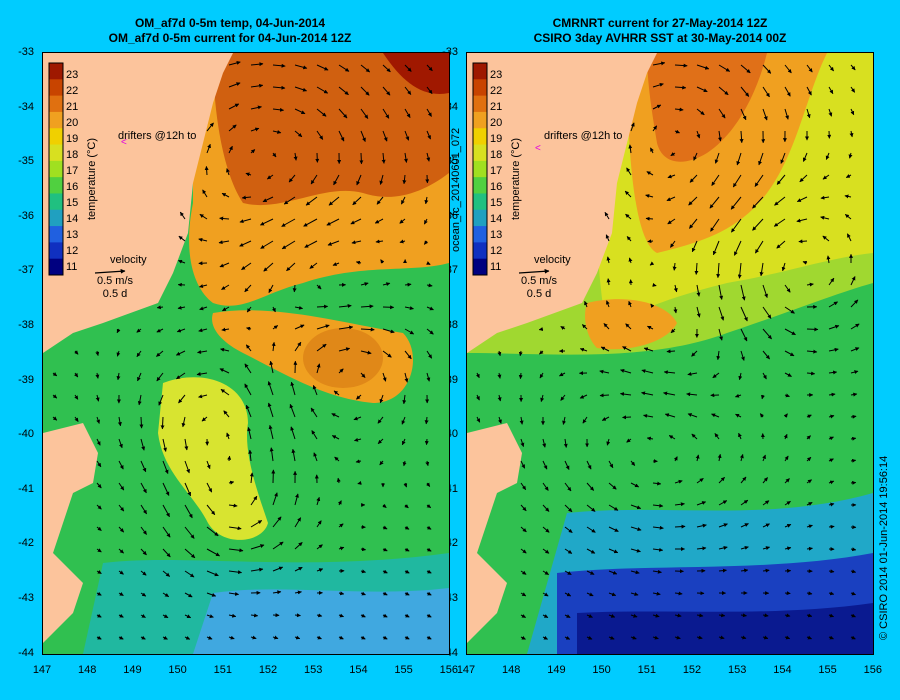  Describe the element at coordinates (646, 670) in the screenshot. I see `x-tick: 151` at that location.